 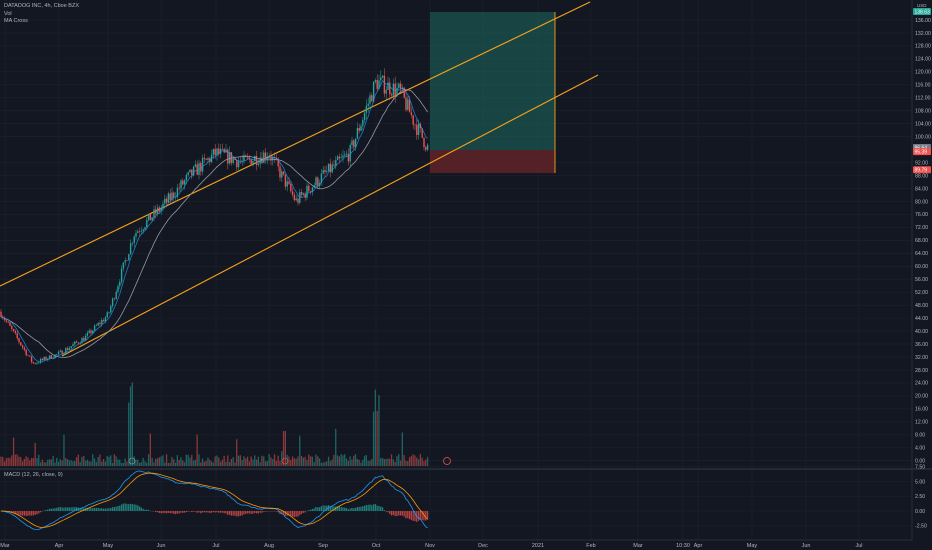 What do you see at coordinates (41, 6) in the screenshot?
I see `symbol-title: DATADOG INC, 4h, Cboe BZX` at bounding box center [41, 6].